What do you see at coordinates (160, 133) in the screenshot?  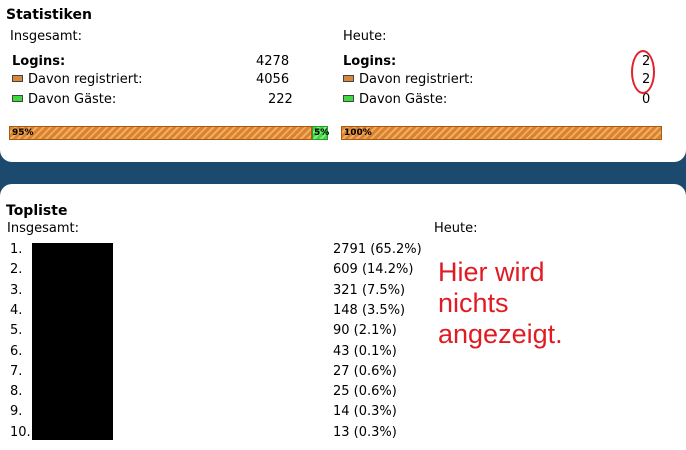 I see `total-registered-bar: 95%` at bounding box center [160, 133].